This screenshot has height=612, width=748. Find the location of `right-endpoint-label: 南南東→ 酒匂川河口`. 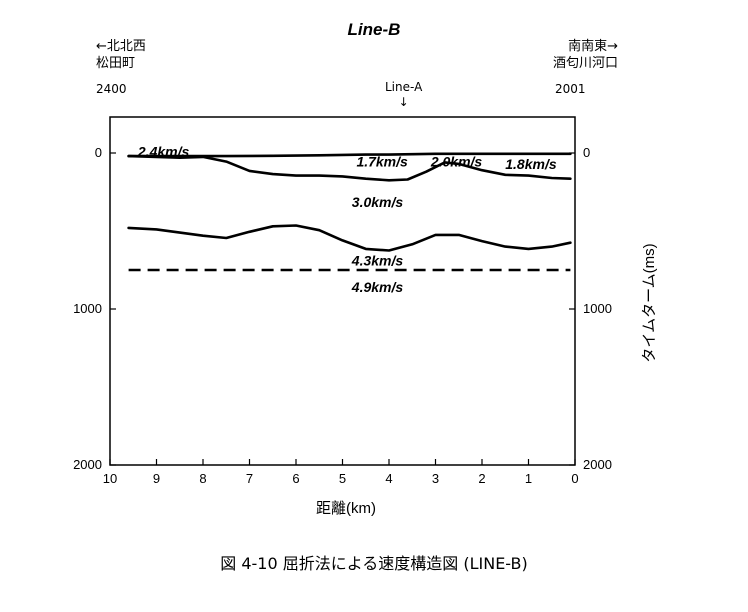

right-endpoint-label: 南南東→ 酒匂川河口 is located at coordinates (585, 55).